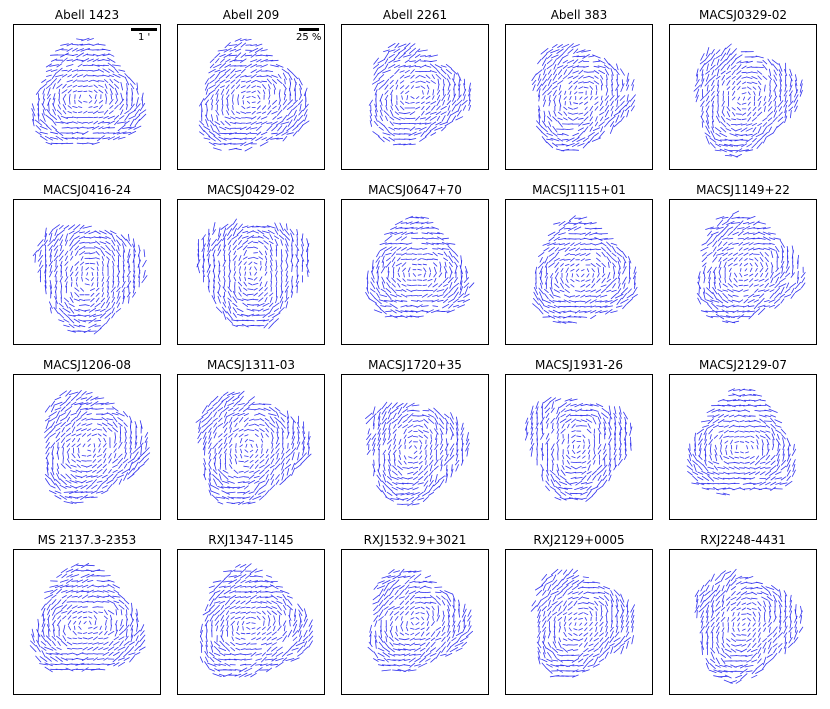 Image resolution: width=830 pixels, height=709 pixels. Describe the element at coordinates (579, 15) in the screenshot. I see `panel-title: Abell 383` at that location.